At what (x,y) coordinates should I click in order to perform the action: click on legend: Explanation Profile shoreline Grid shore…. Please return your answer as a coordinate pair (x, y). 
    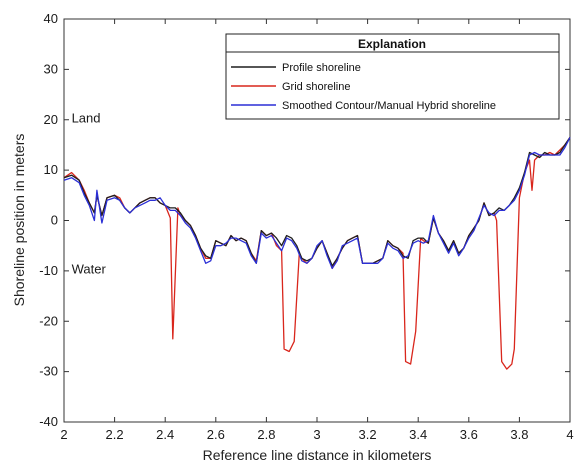
    Looking at the image, I should click on (392, 76).